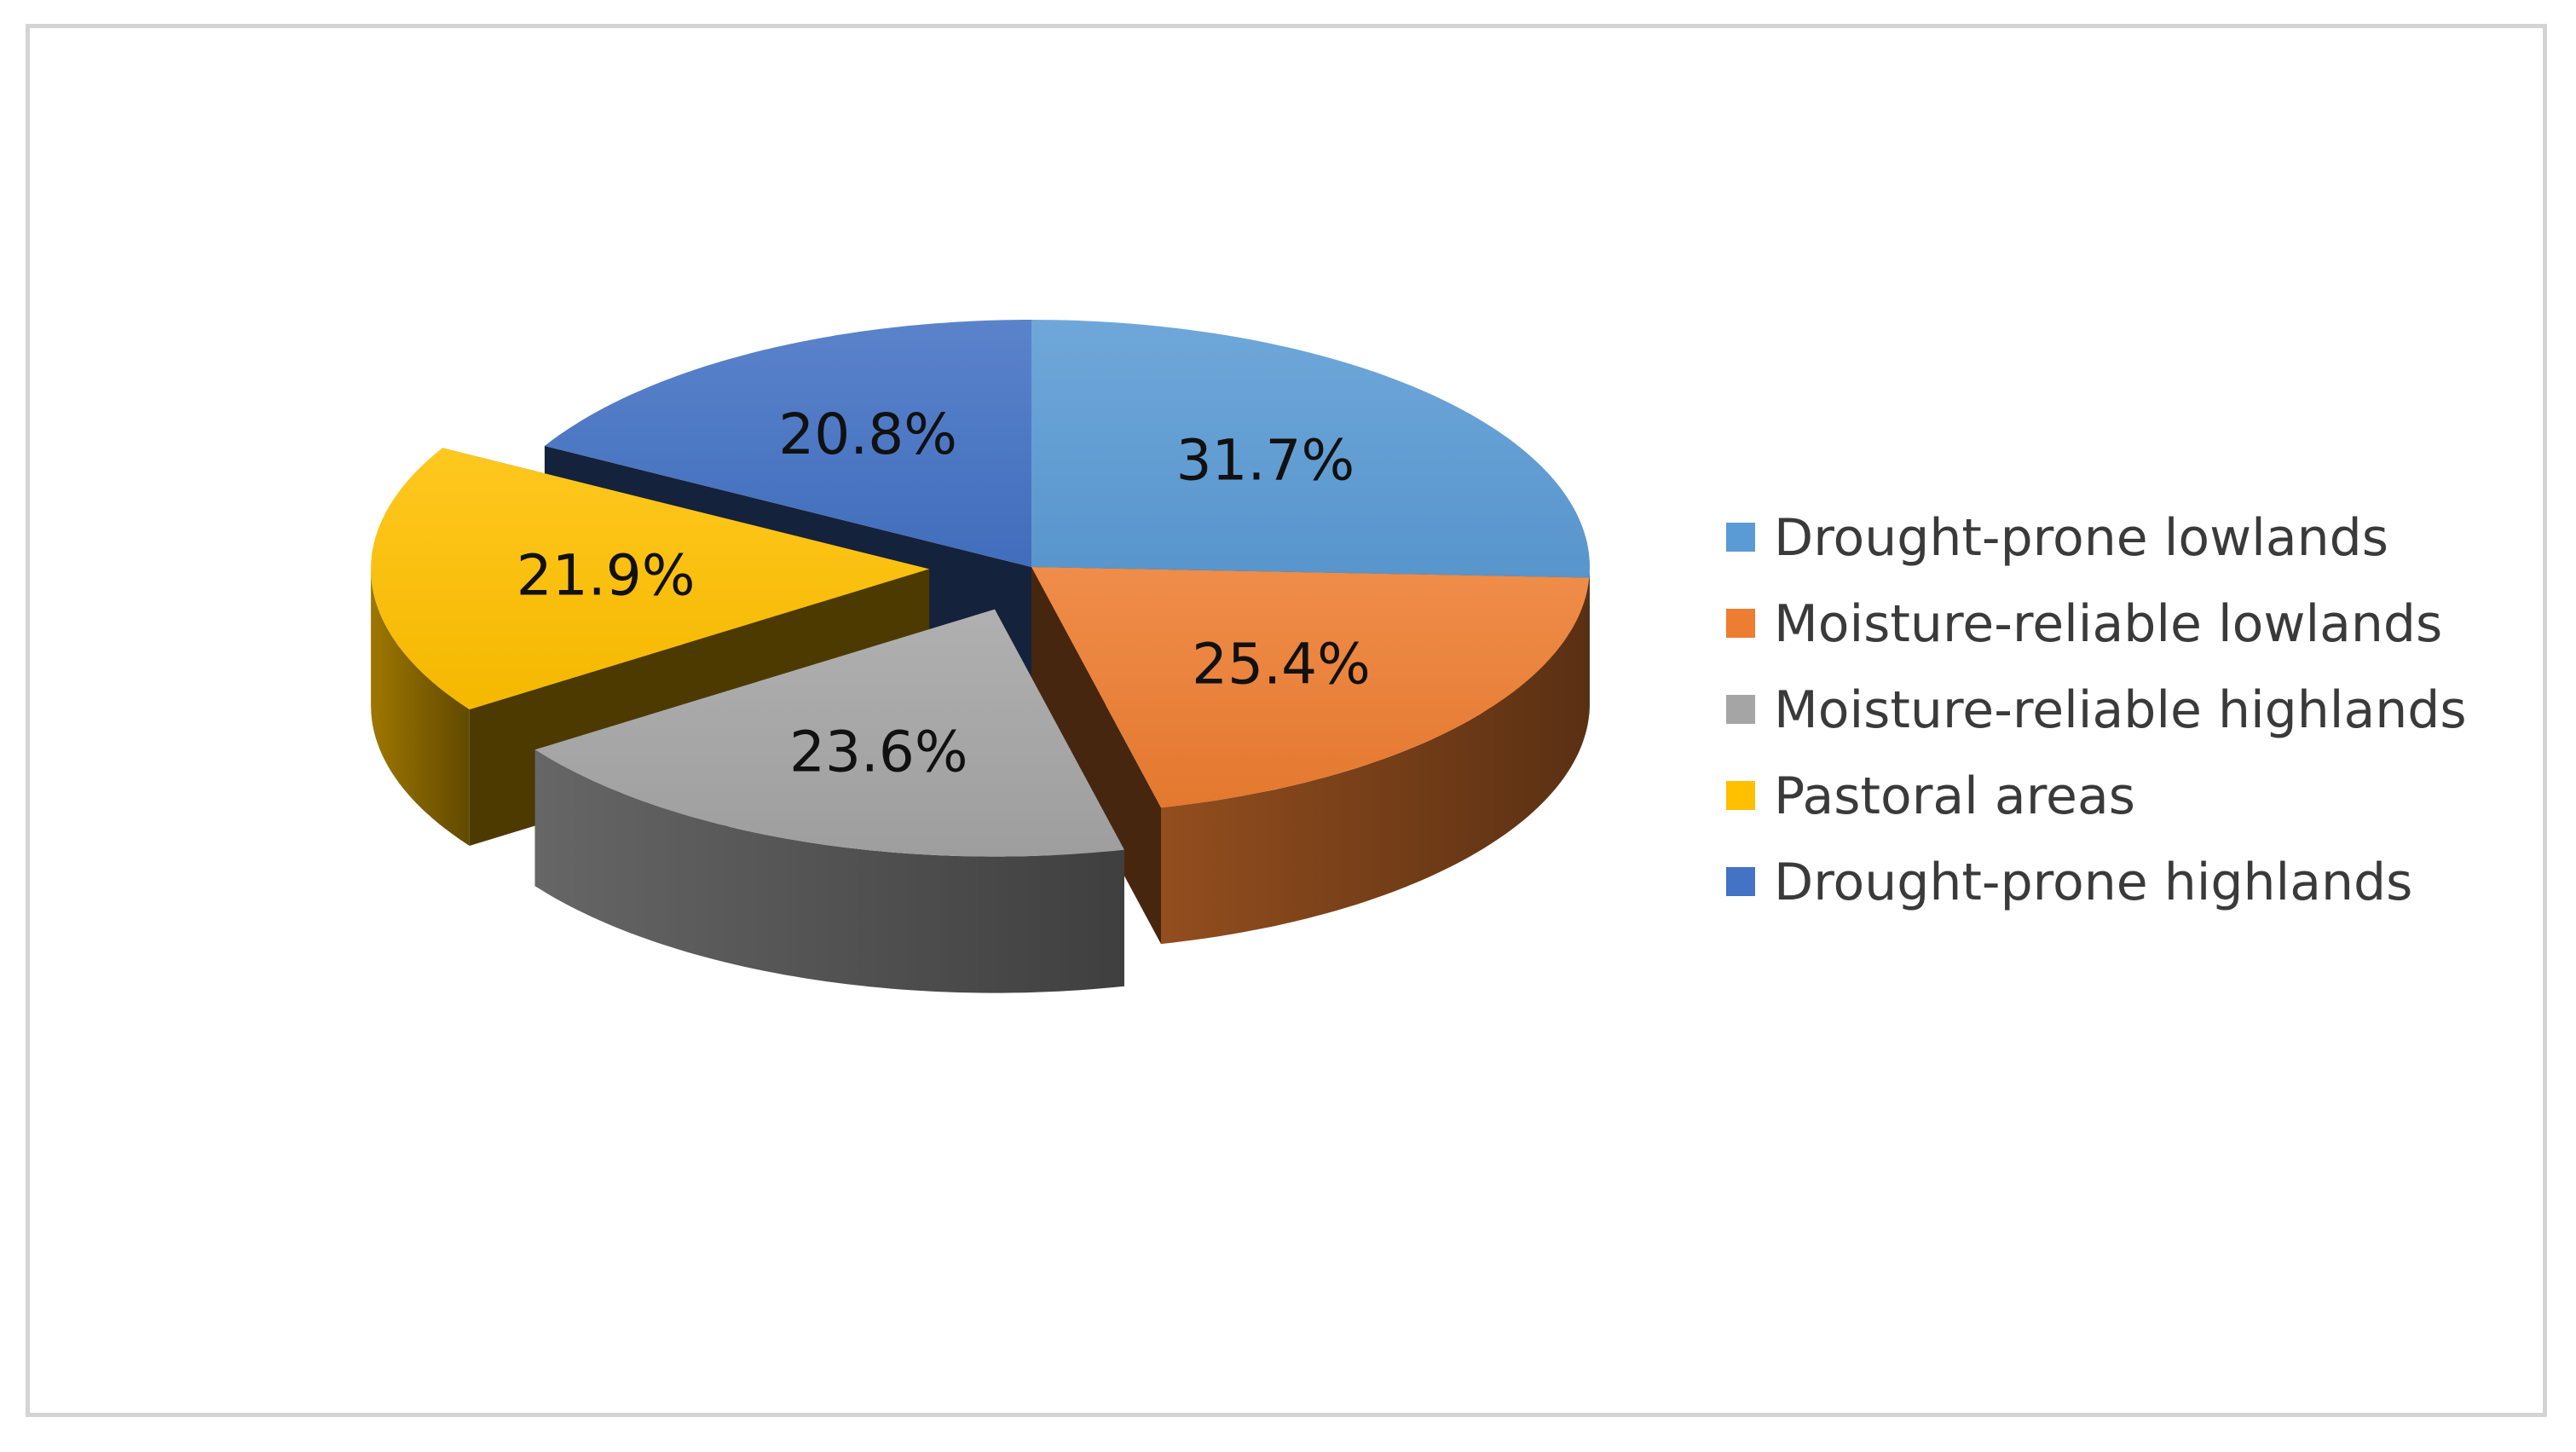  I want to click on legend-item-drought-prone-lowlands: Drought-prone lowlands, so click(2057, 538).